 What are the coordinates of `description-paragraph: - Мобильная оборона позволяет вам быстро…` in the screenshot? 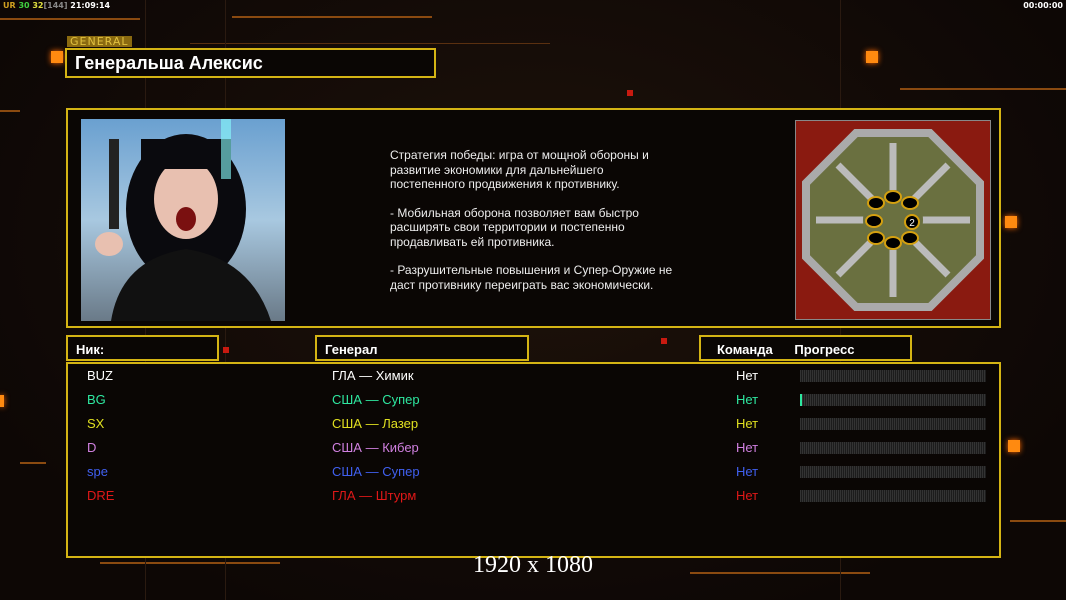 It's located at (514, 227).